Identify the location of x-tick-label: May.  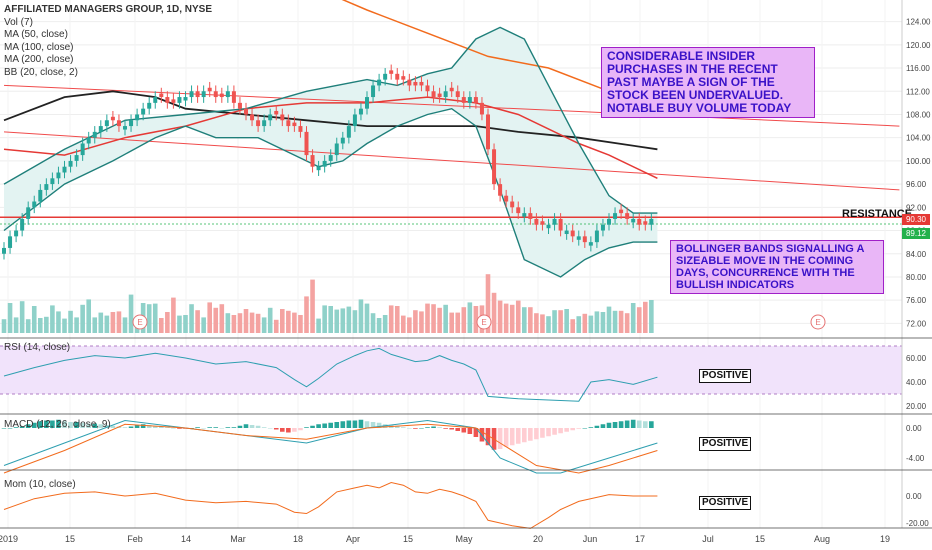
(464, 539).